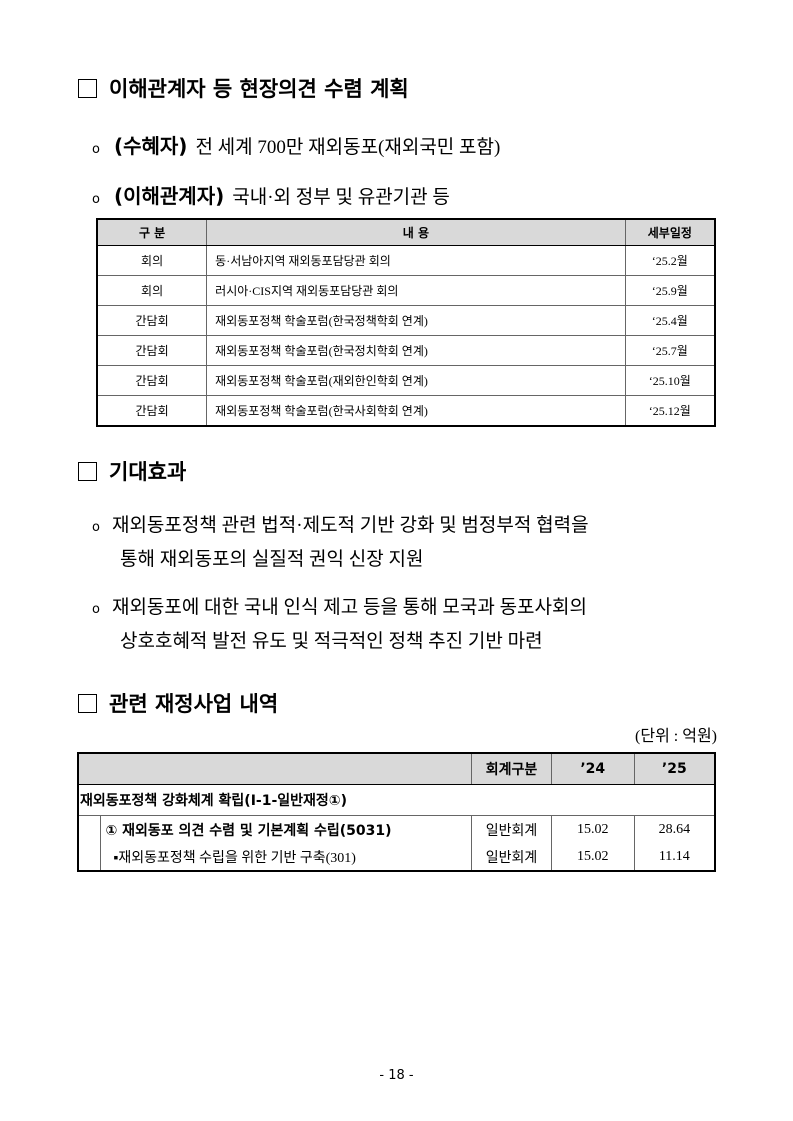  What do you see at coordinates (275, 768) in the screenshot?
I see `header-cell` at bounding box center [275, 768].